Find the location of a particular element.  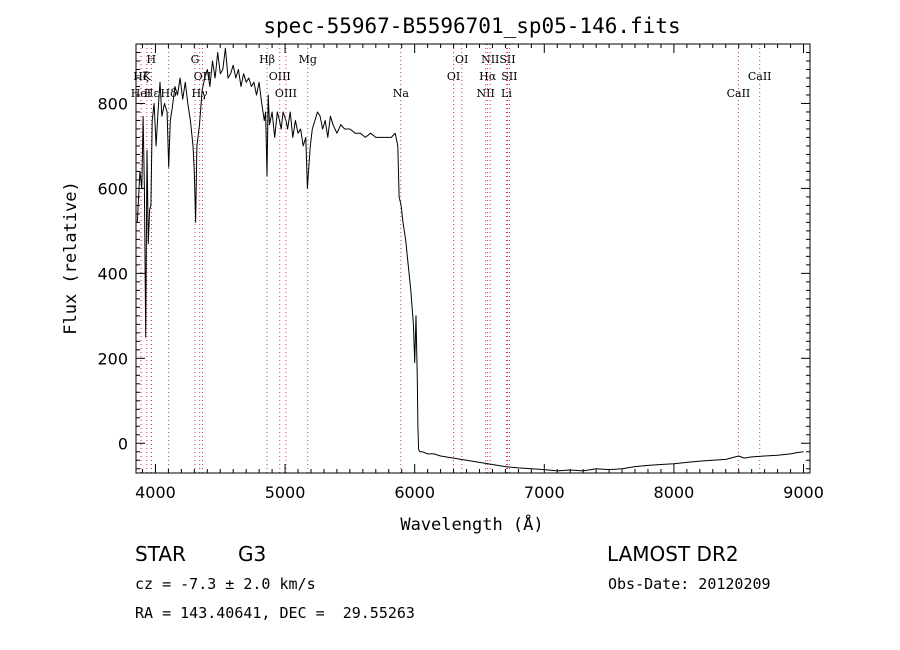

marker-label: Mg is located at coordinates (308, 59).